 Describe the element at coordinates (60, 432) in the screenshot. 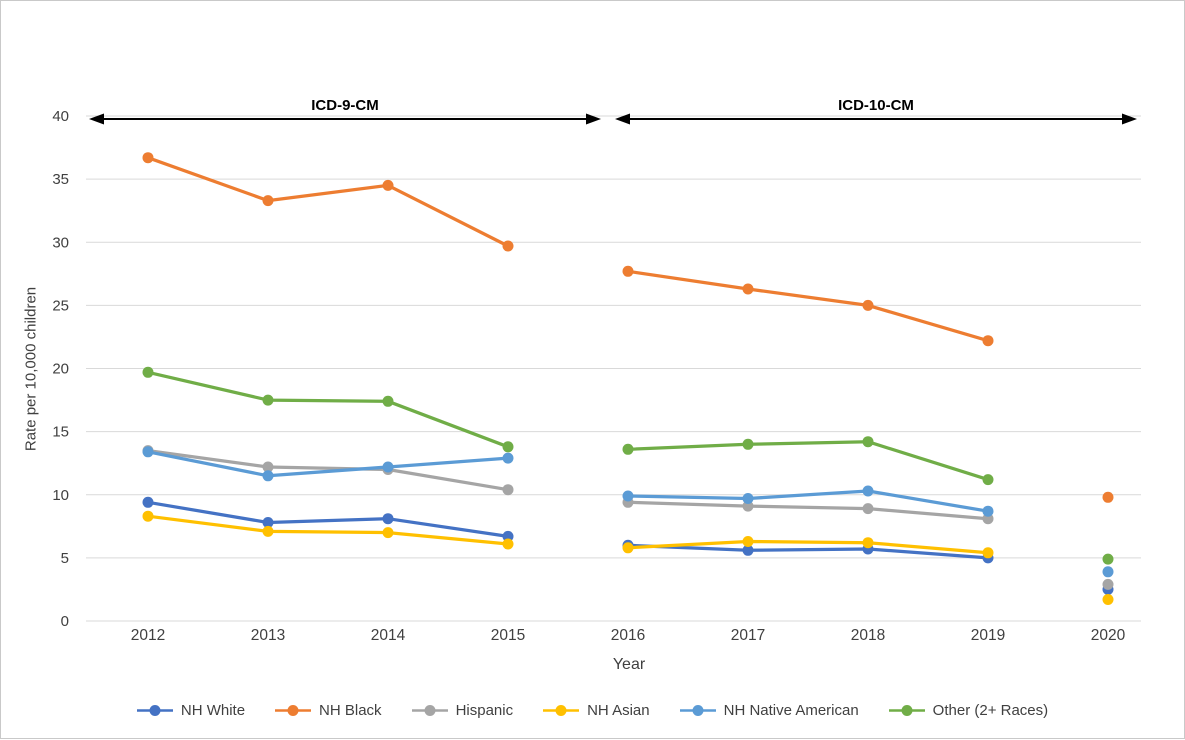

I see `y-tick-label: 15` at that location.